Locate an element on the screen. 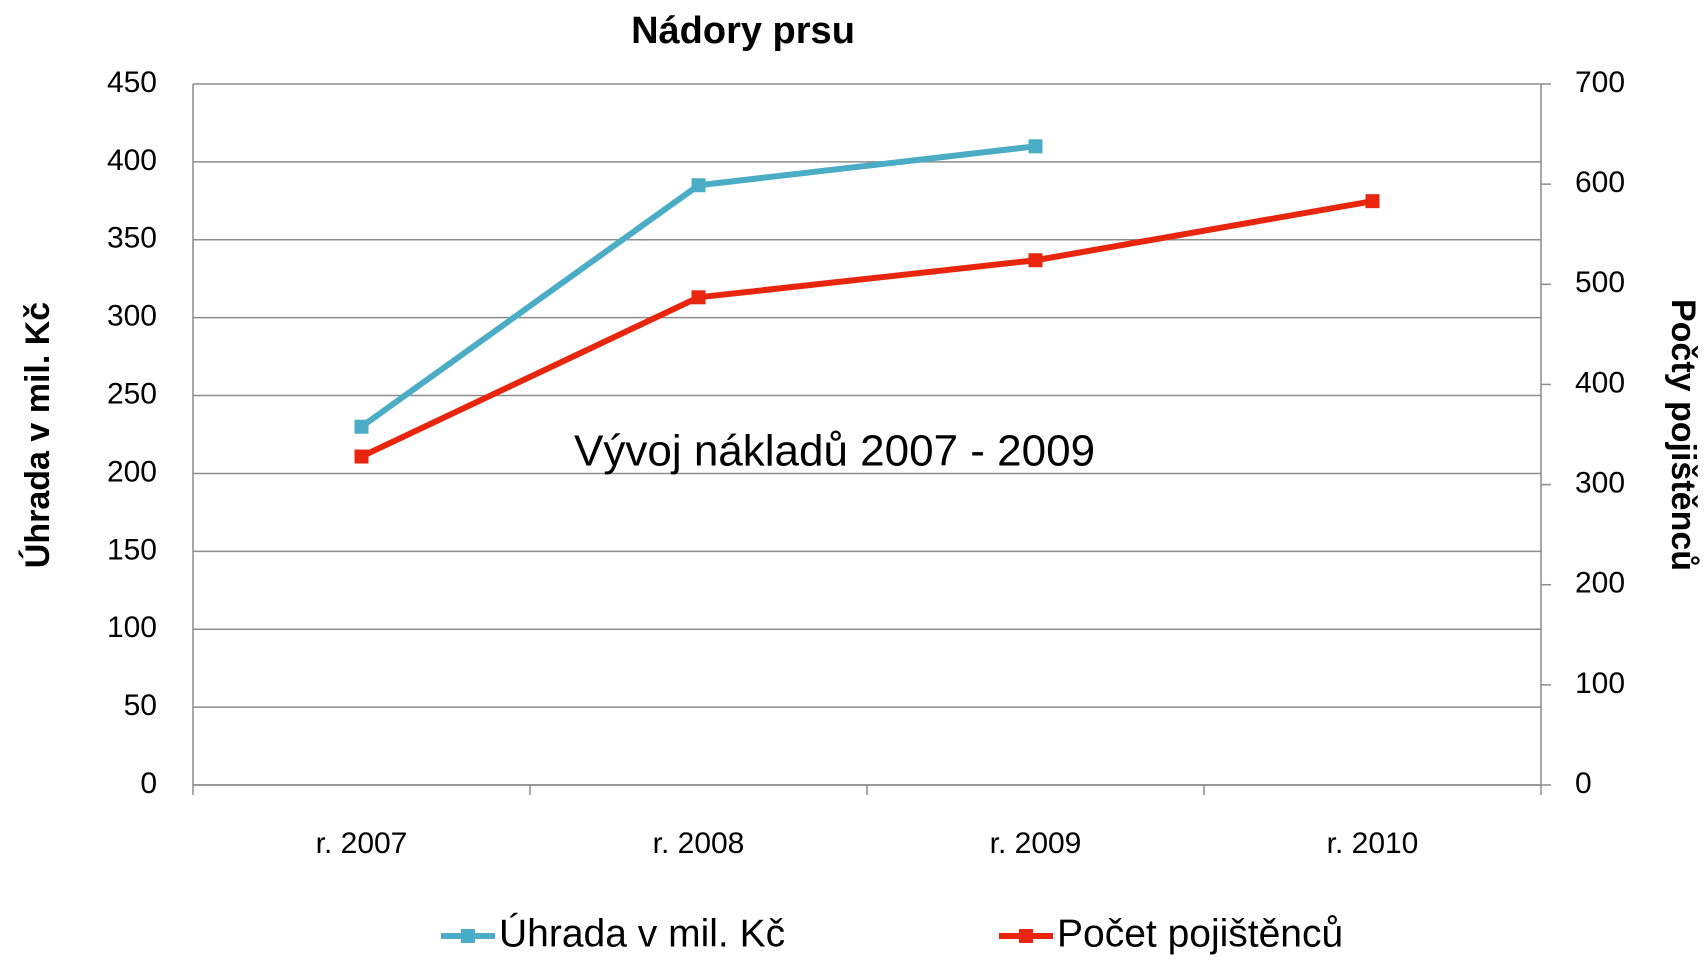  y-tick-label: 300 is located at coordinates (132, 316).